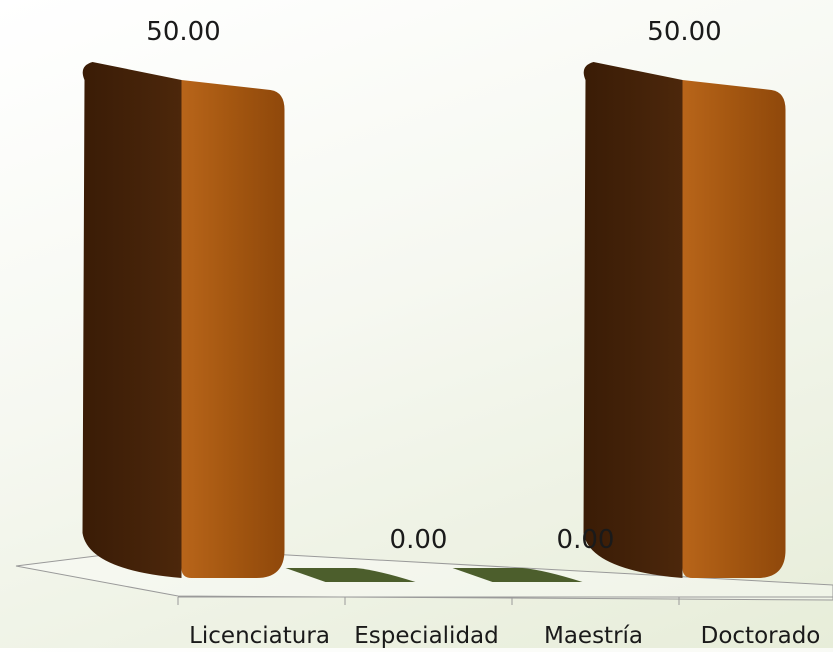 The image size is (833, 652). What do you see at coordinates (426, 635) in the screenshot?
I see `x-tick-label: Especialidad` at bounding box center [426, 635].